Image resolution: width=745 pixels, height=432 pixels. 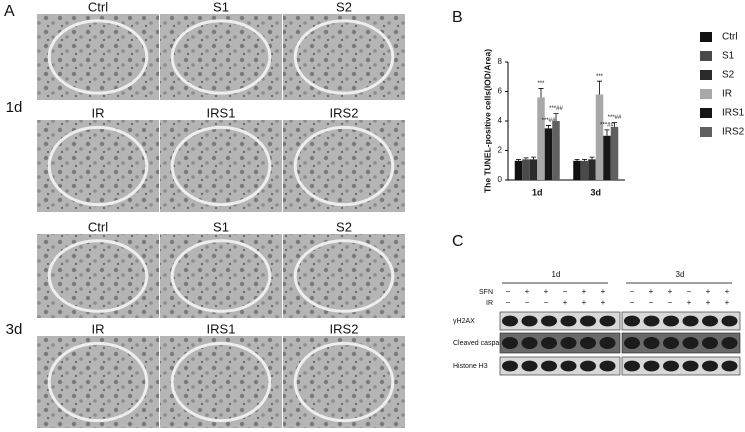 What do you see at coordinates (486, 292) in the screenshot?
I see `condition-label: SFN` at bounding box center [486, 292].